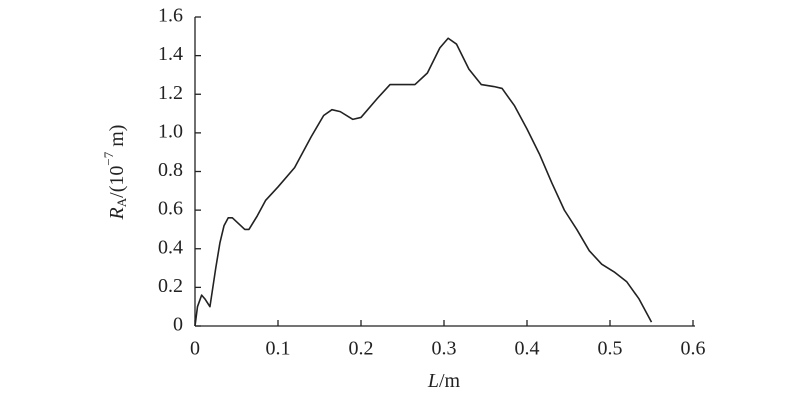 The height and width of the screenshot is (402, 800). Describe the element at coordinates (444, 349) in the screenshot. I see `x-tick-label: 0.3` at that location.